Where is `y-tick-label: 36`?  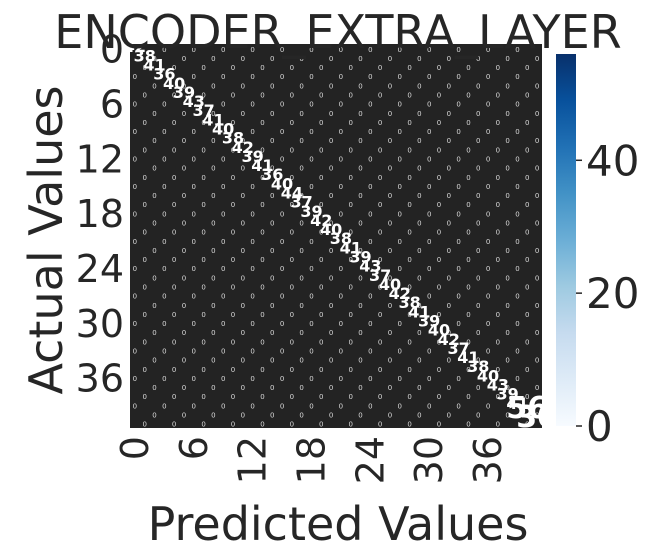 y-tick-label: 36 is located at coordinates (100, 379).